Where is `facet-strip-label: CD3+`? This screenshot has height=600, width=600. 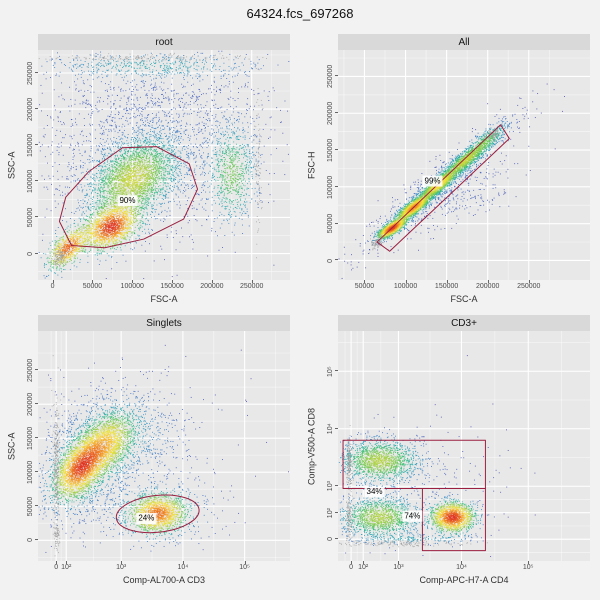
facet-strip-label: CD3+ is located at coordinates (464, 323).